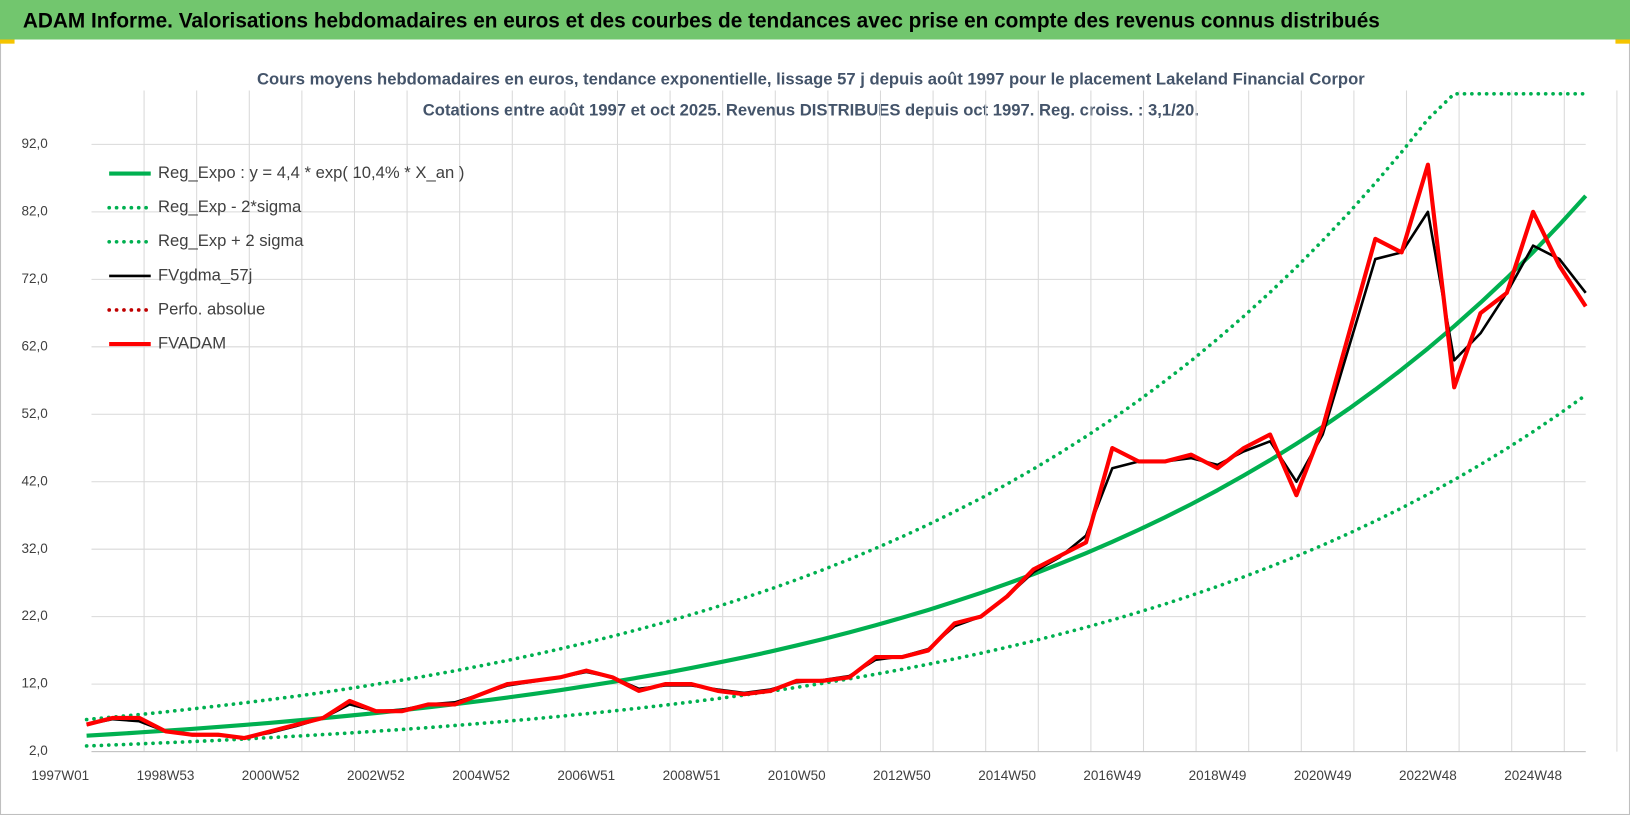  I want to click on legend-label: FVgdma_57j, so click(205, 274).